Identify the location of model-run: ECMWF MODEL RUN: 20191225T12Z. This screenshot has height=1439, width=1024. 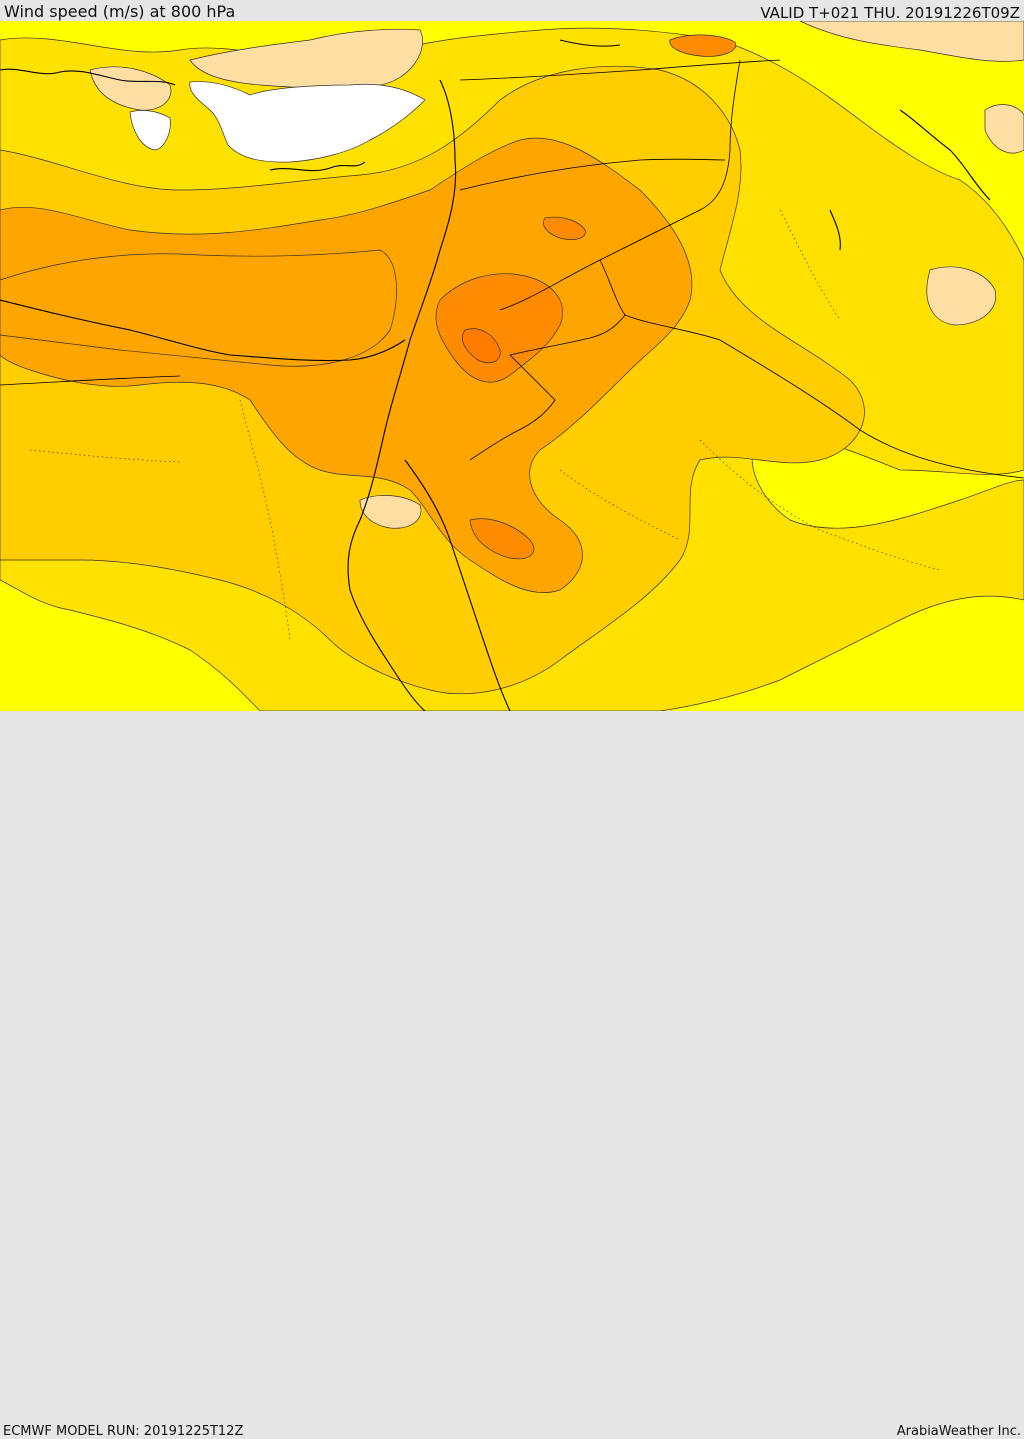
(123, 1431).